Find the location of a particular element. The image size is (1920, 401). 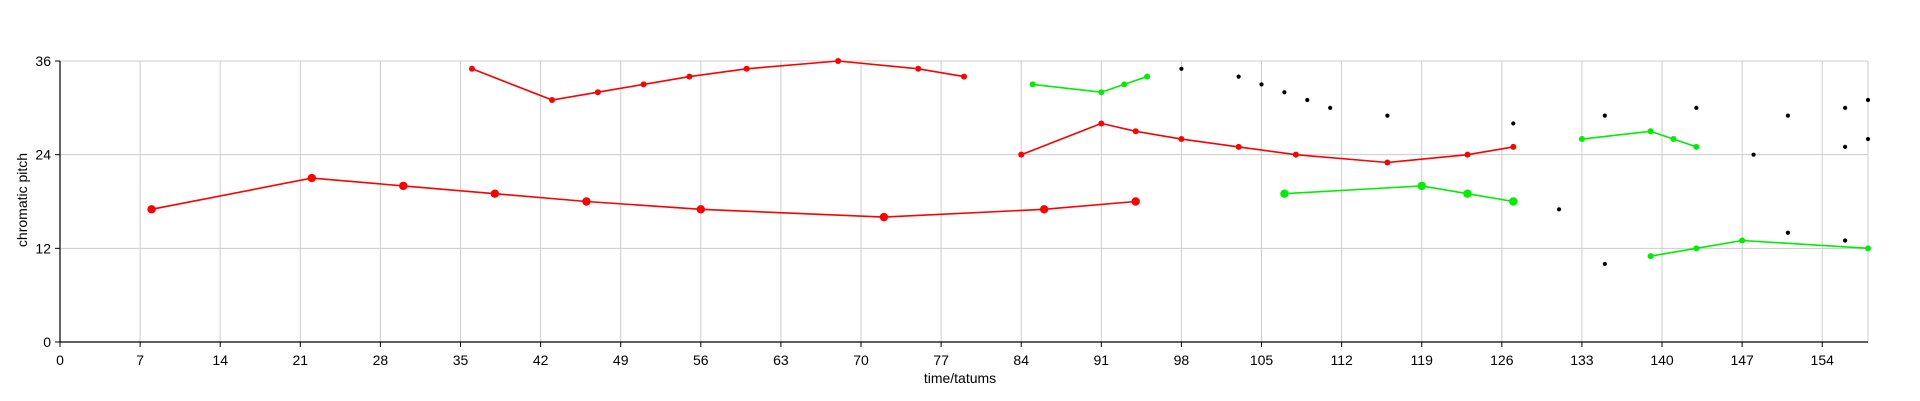

x-tick-label: 42 is located at coordinates (541, 360).